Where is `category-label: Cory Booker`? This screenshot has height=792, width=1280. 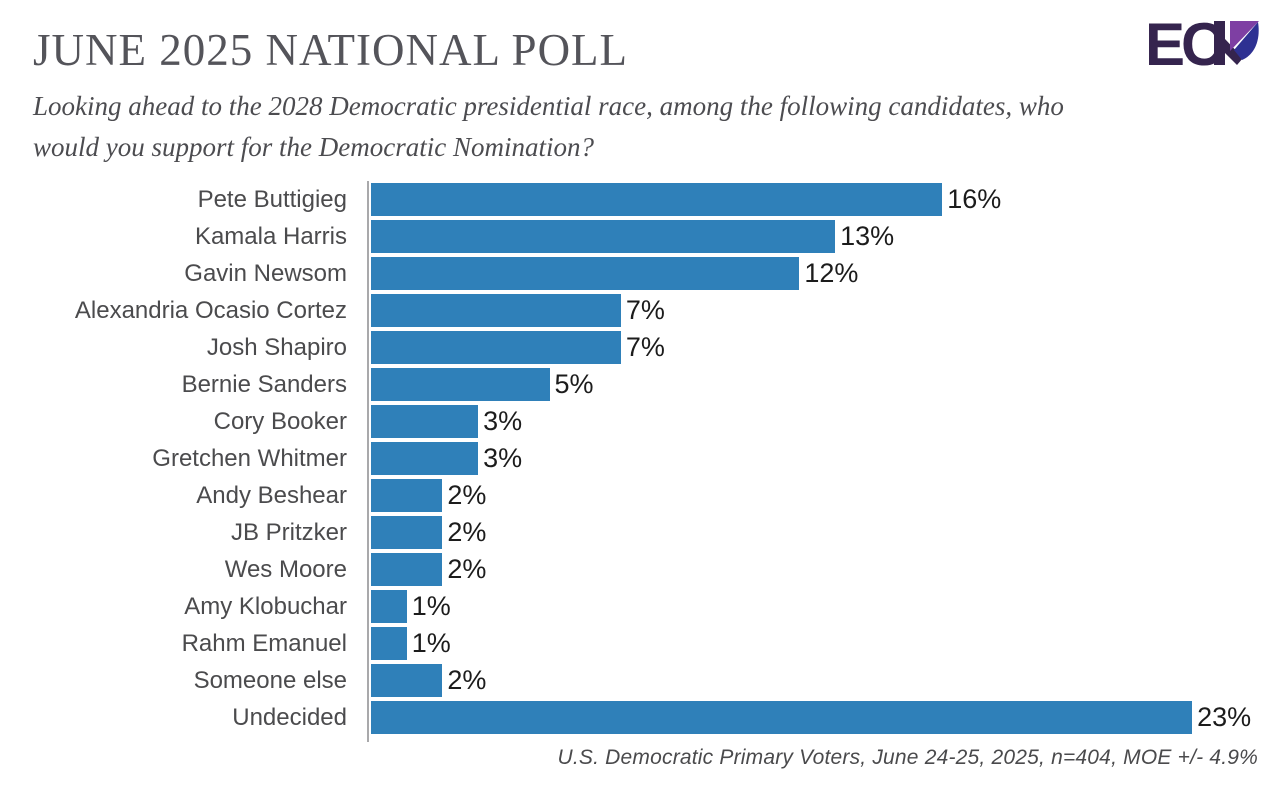
category-label: Cory Booker is located at coordinates (280, 421).